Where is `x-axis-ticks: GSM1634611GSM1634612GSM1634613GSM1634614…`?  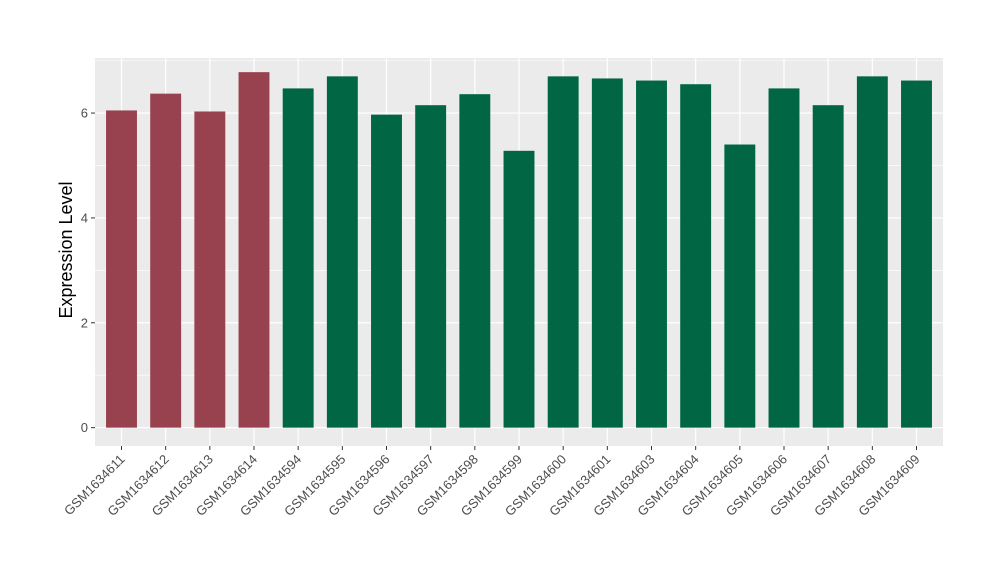 x-axis-ticks: GSM1634611GSM1634612GSM1634613GSM1634614… is located at coordinates (492, 482).